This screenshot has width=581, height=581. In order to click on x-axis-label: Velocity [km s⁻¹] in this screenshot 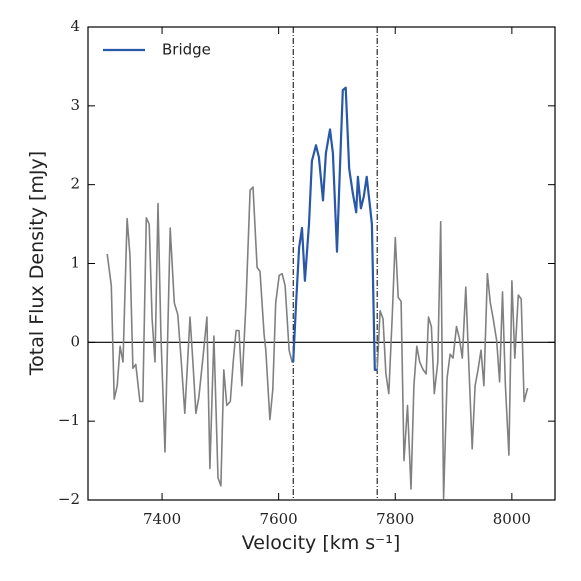, I will do `click(321, 543)`.